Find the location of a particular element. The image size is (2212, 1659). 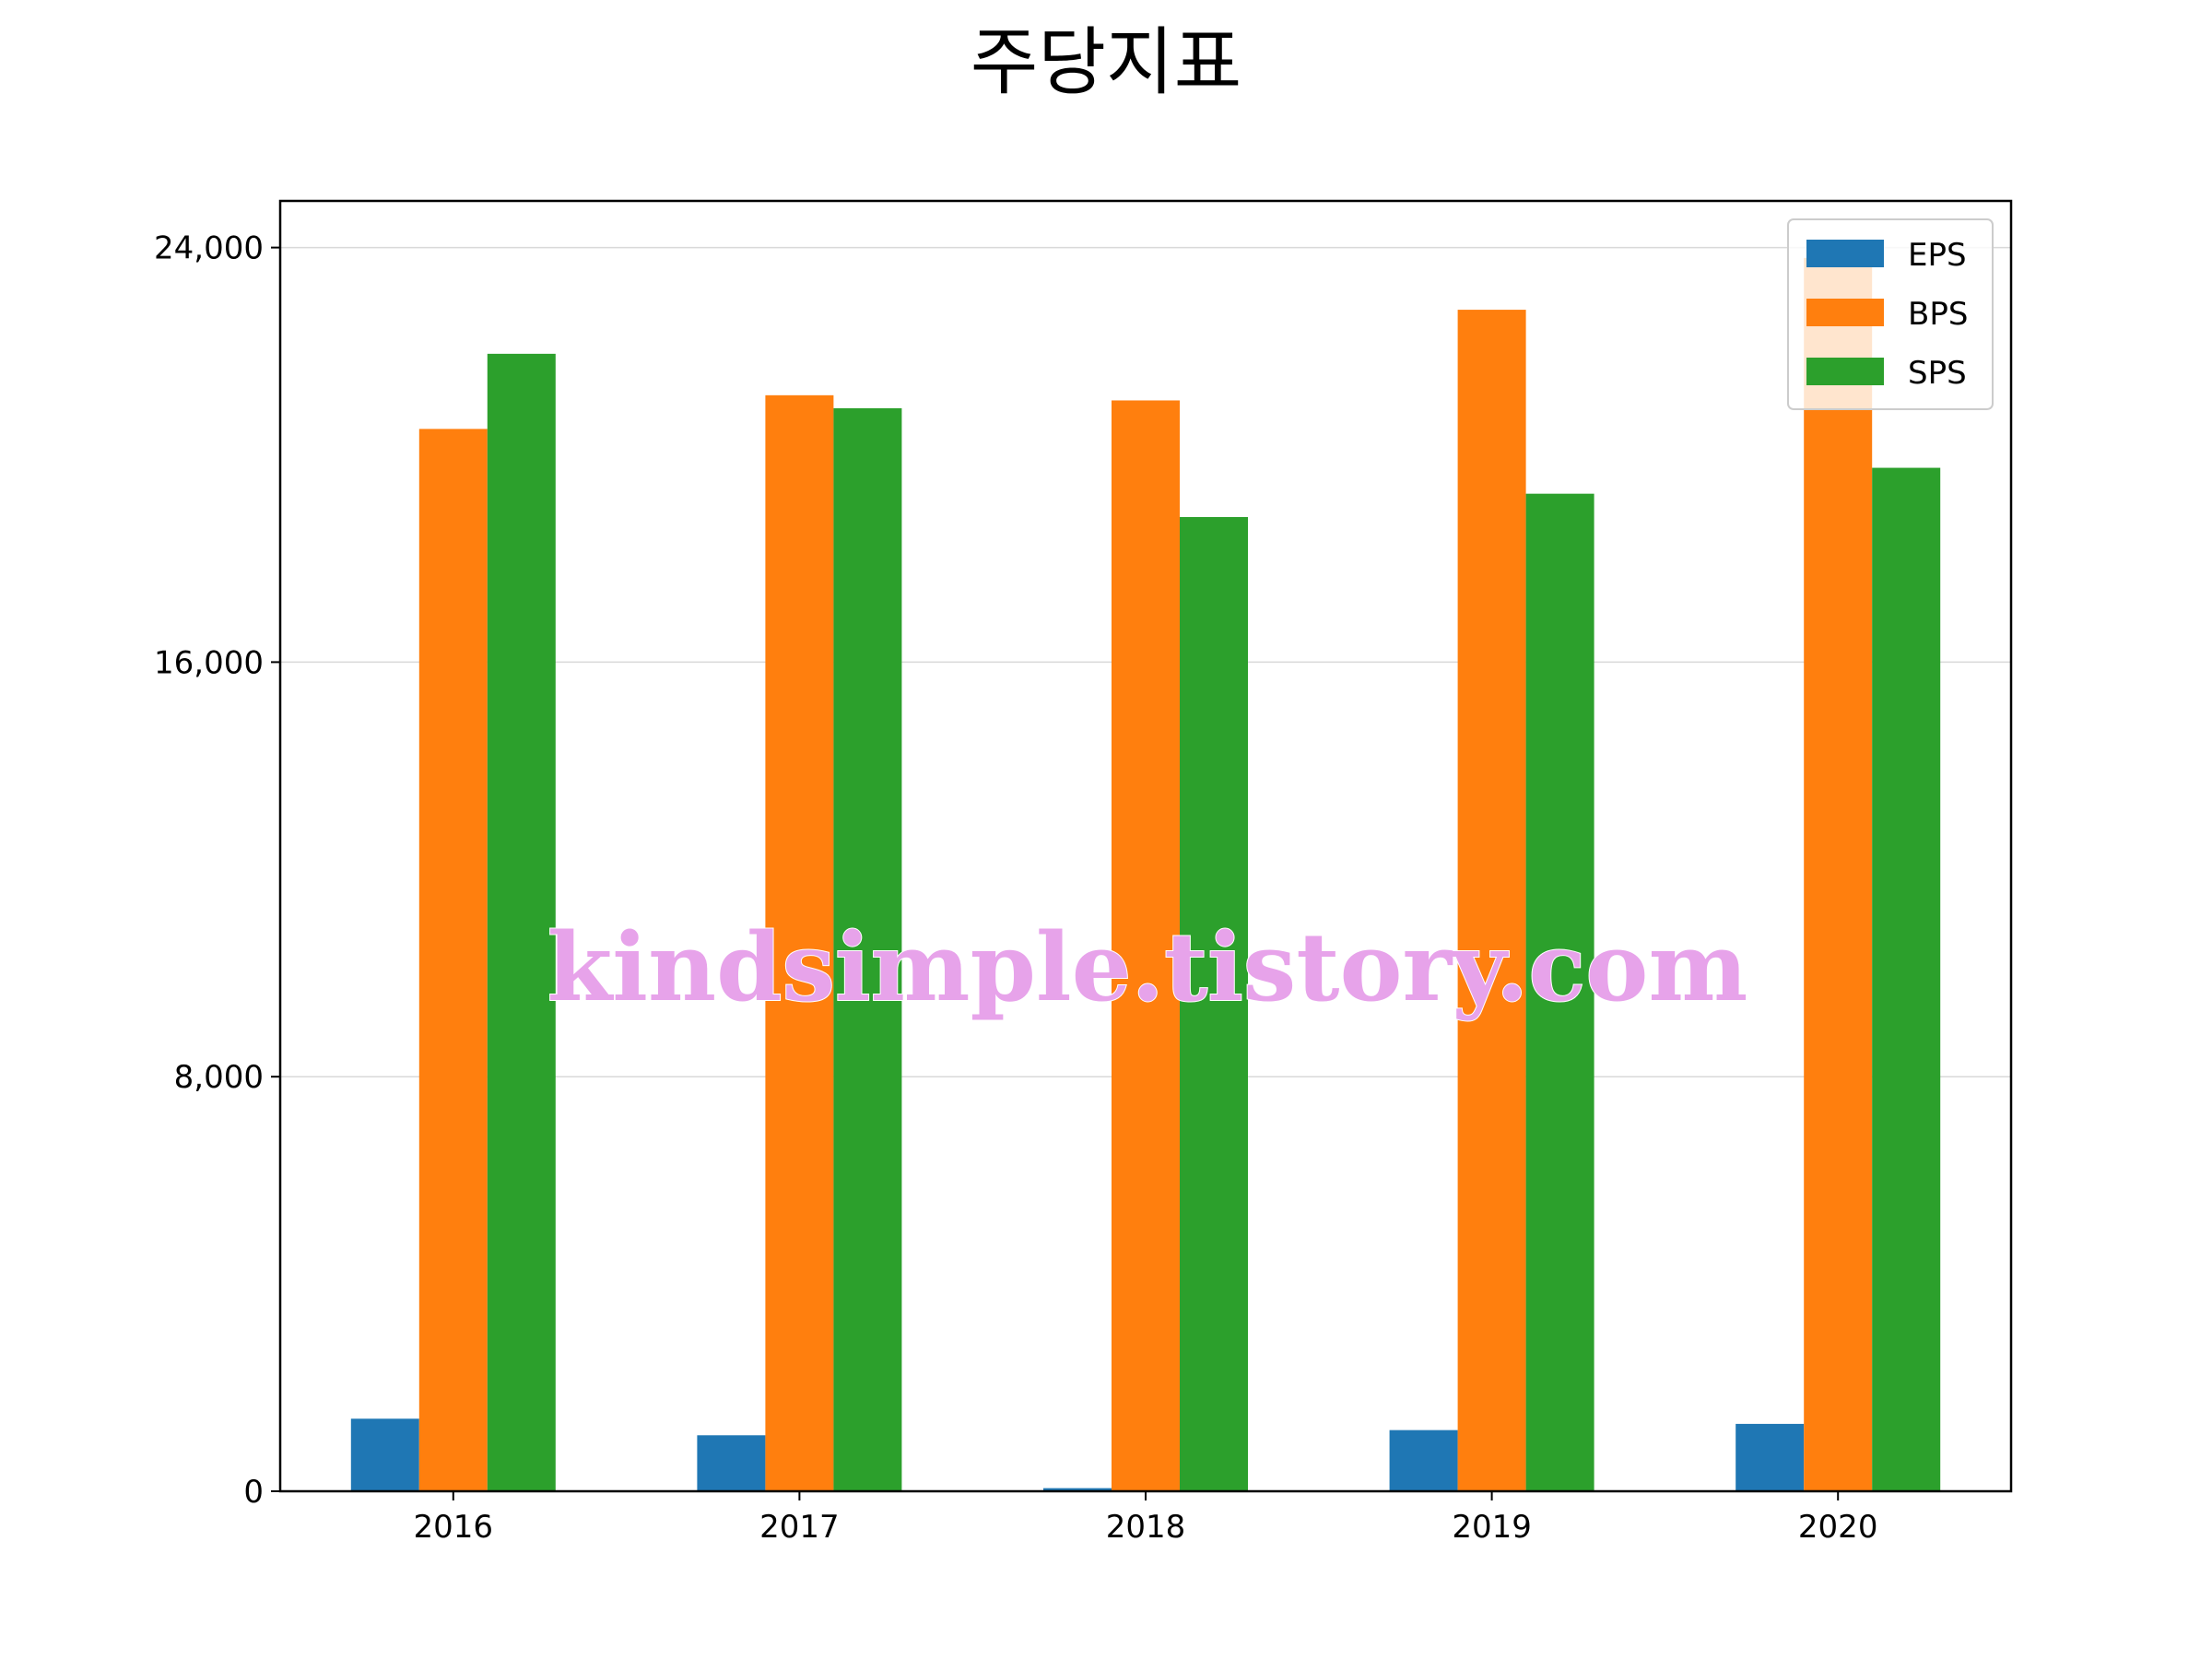

y-axis: 0 8,000 16,000 24,000 is located at coordinates (217, 870).